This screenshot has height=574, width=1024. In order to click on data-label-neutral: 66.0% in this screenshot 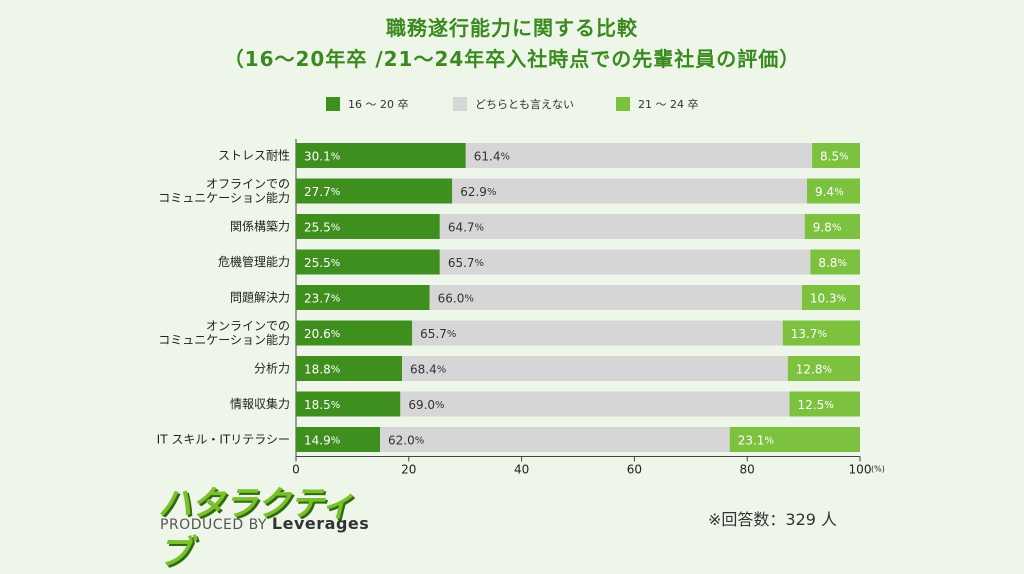, I will do `click(456, 298)`.